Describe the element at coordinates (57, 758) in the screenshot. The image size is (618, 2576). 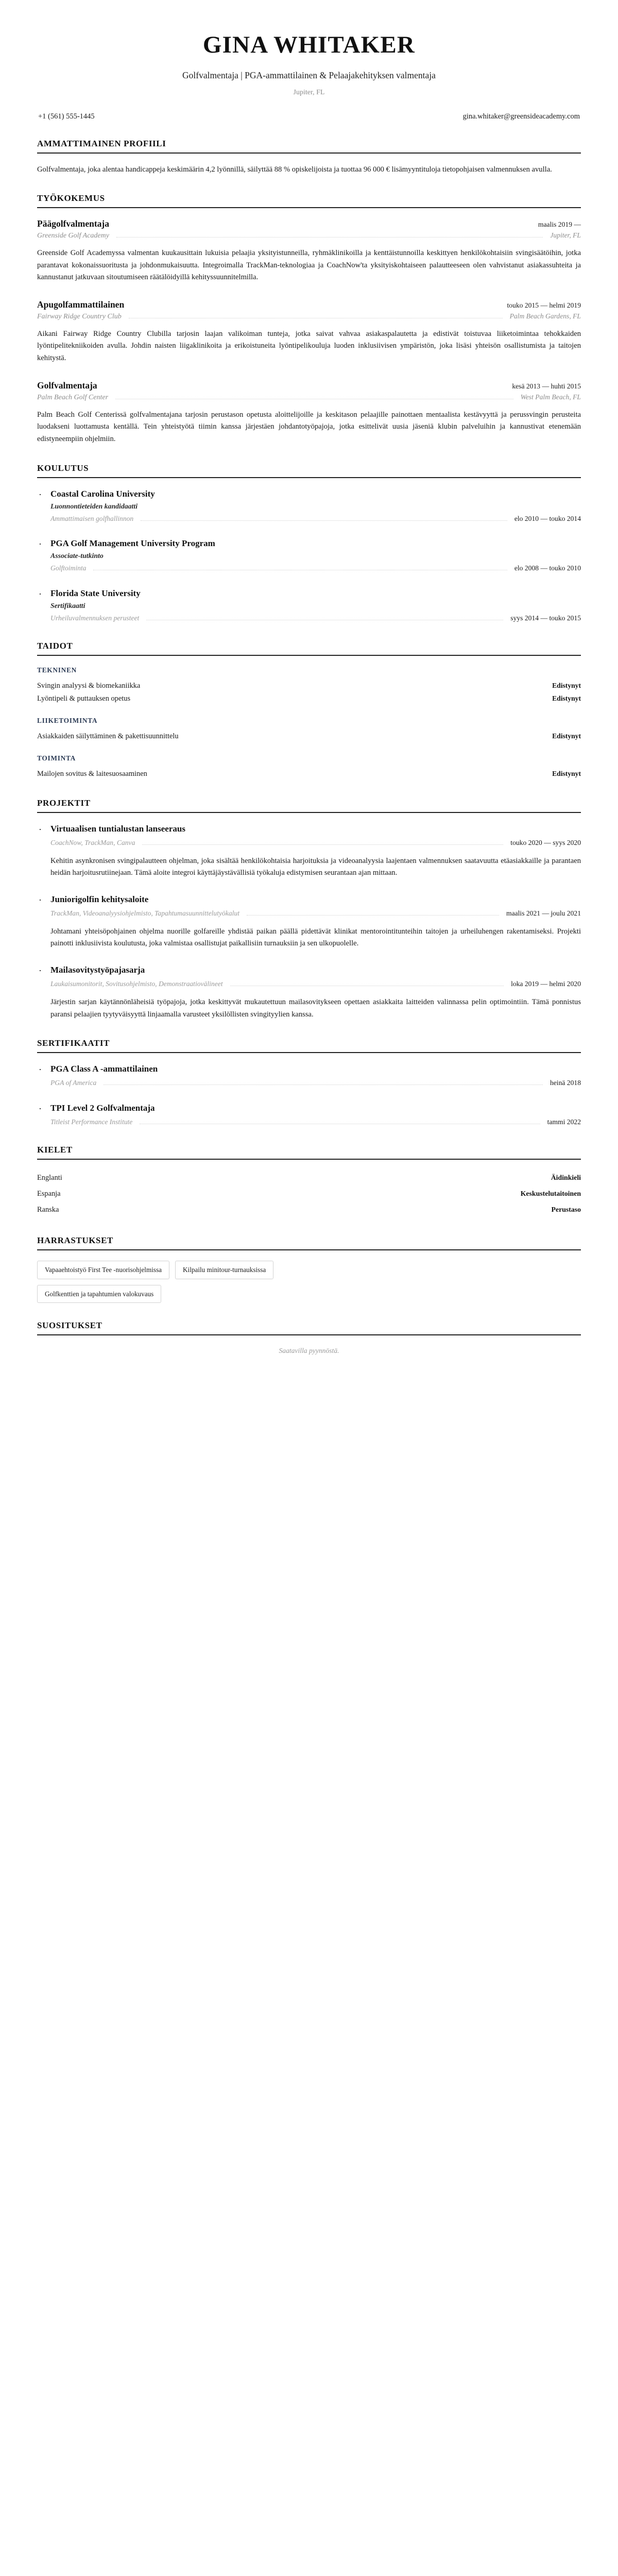
I see `skill-category-label: TOIMINTA` at that location.